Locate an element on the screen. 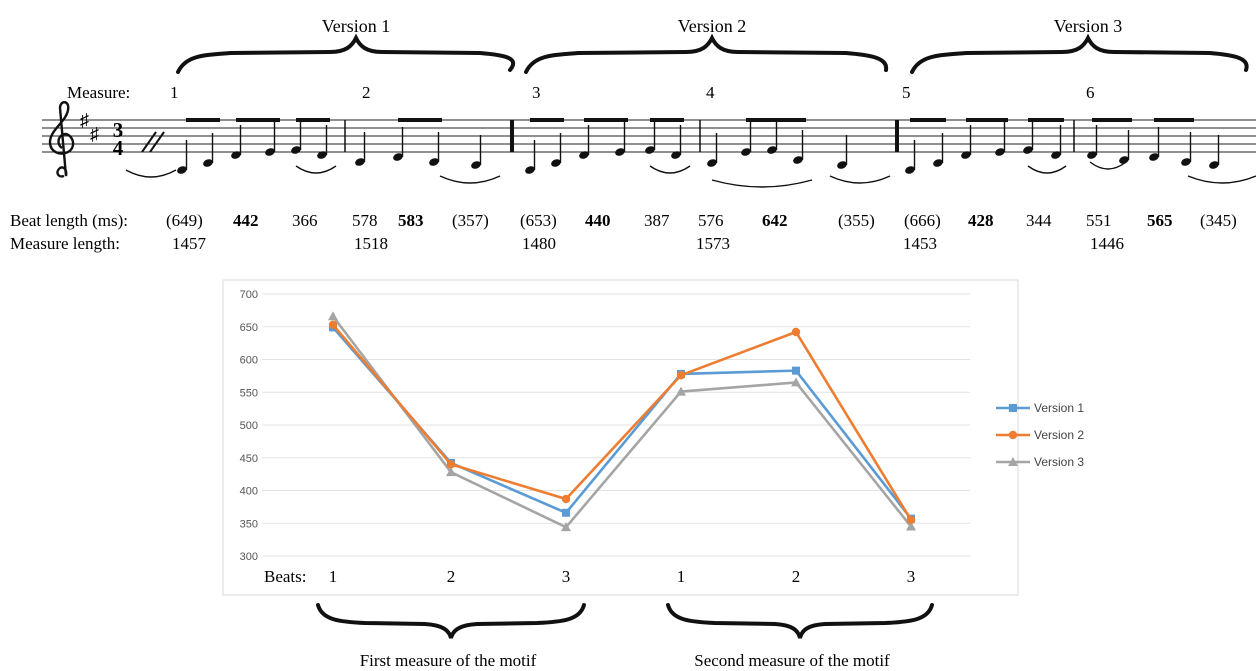 The image size is (1256, 671). score-notes is located at coordinates (690, 153).